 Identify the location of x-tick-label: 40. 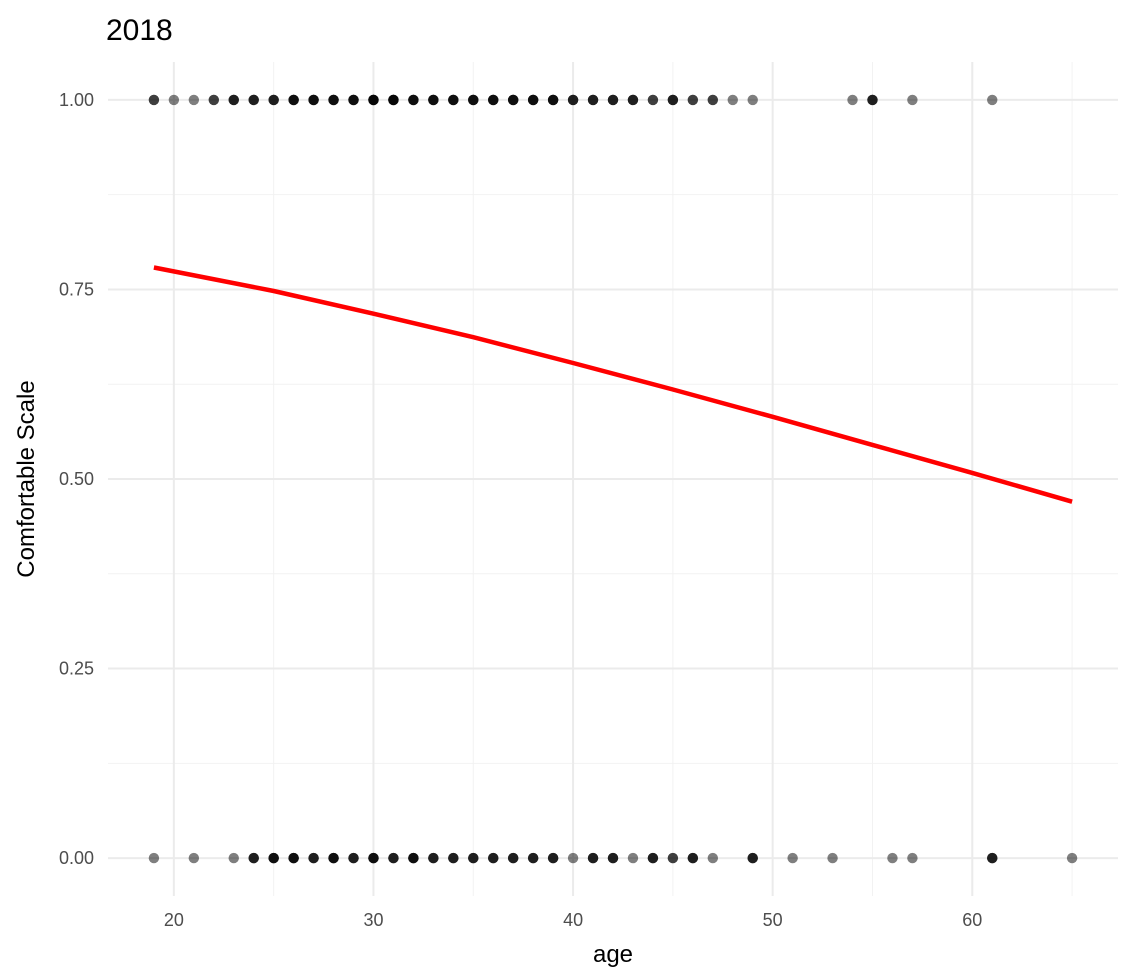
(573, 920).